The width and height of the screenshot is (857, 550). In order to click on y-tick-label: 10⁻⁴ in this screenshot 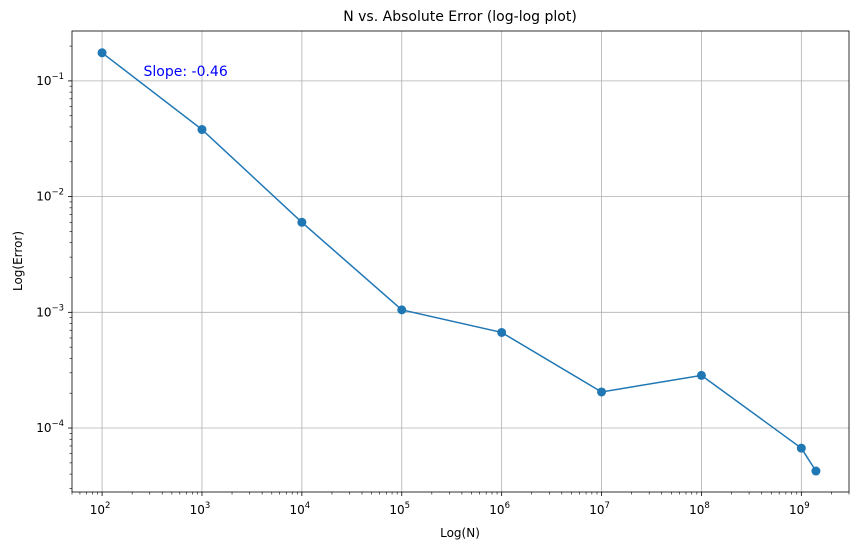, I will do `click(50, 427)`.